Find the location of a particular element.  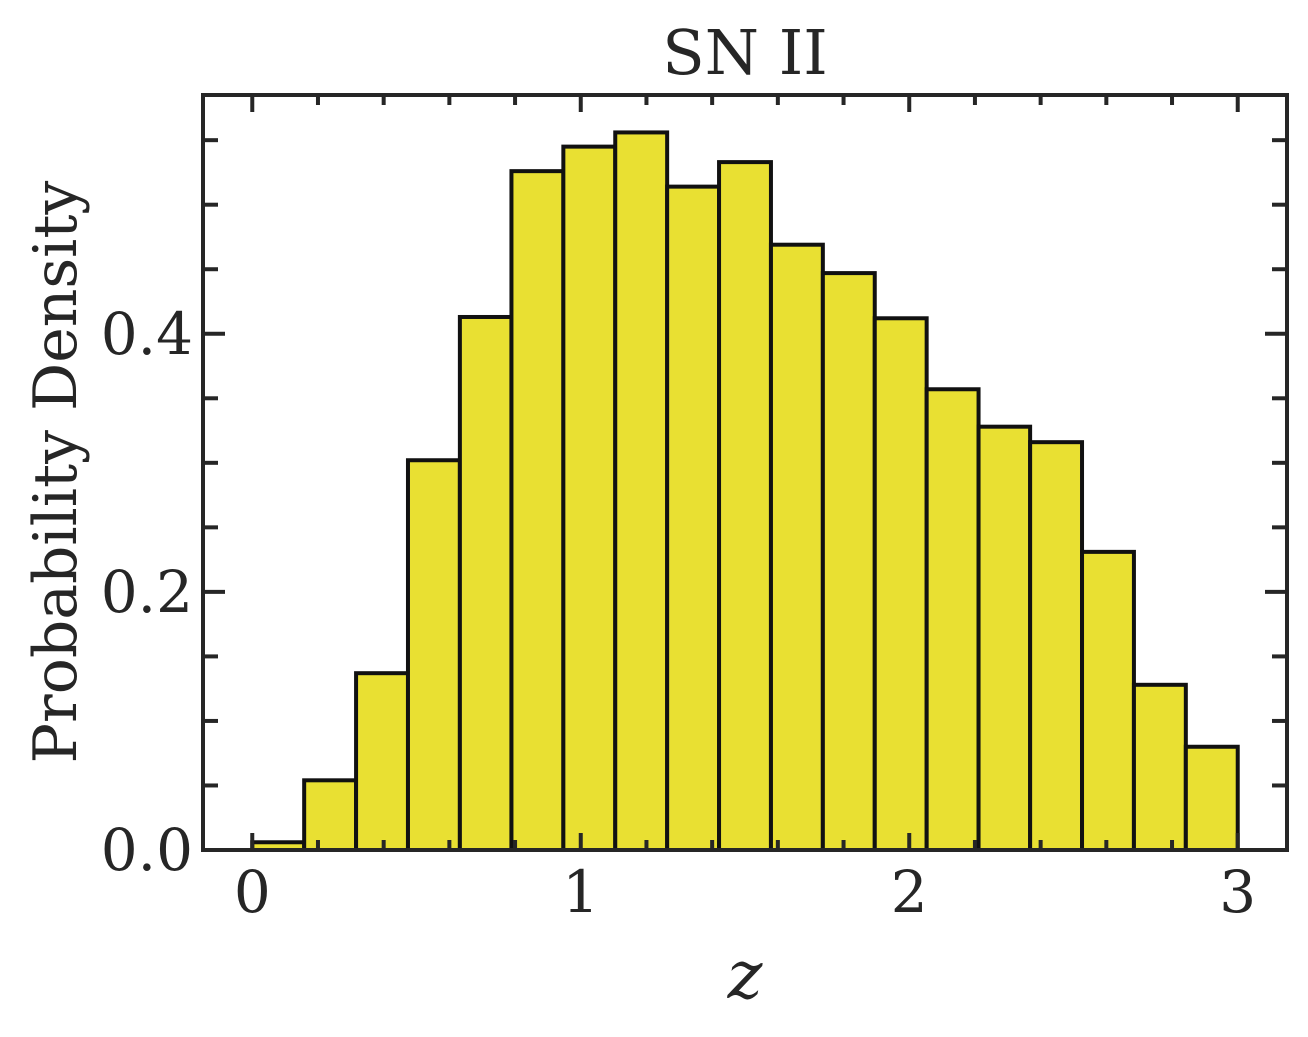

x-tick-label: 3 is located at coordinates (1237, 892).